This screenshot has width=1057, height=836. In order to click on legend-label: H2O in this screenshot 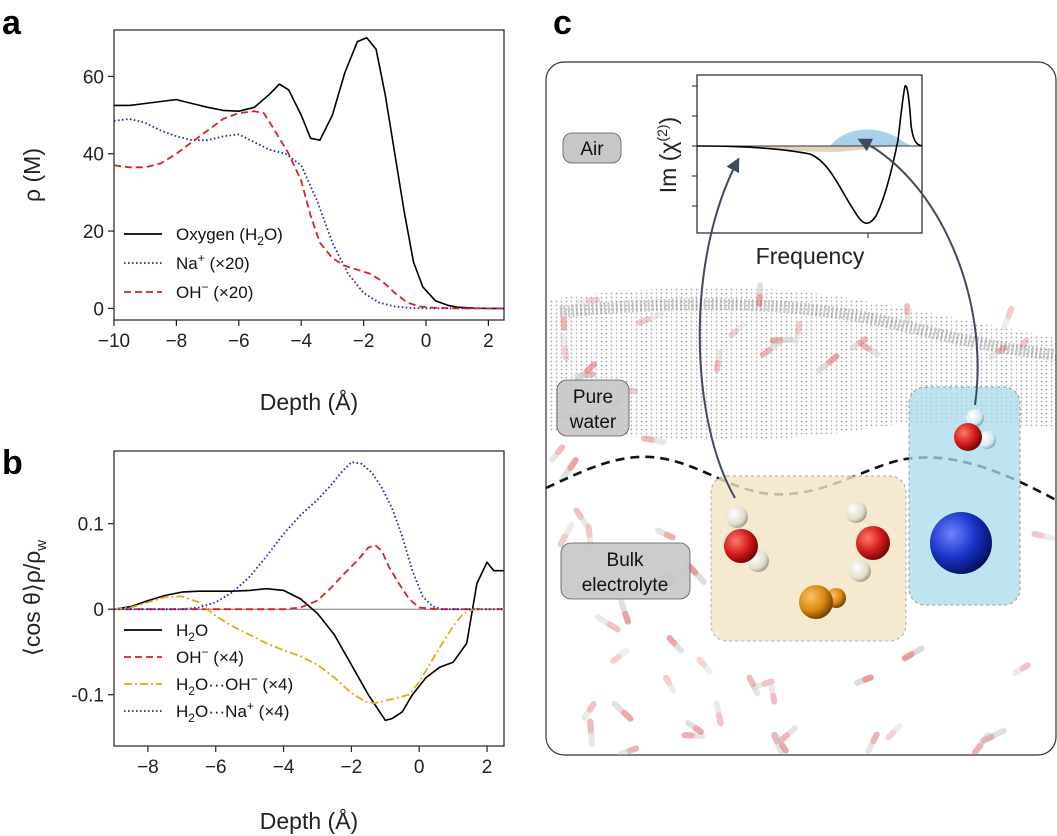, I will do `click(192, 632)`.